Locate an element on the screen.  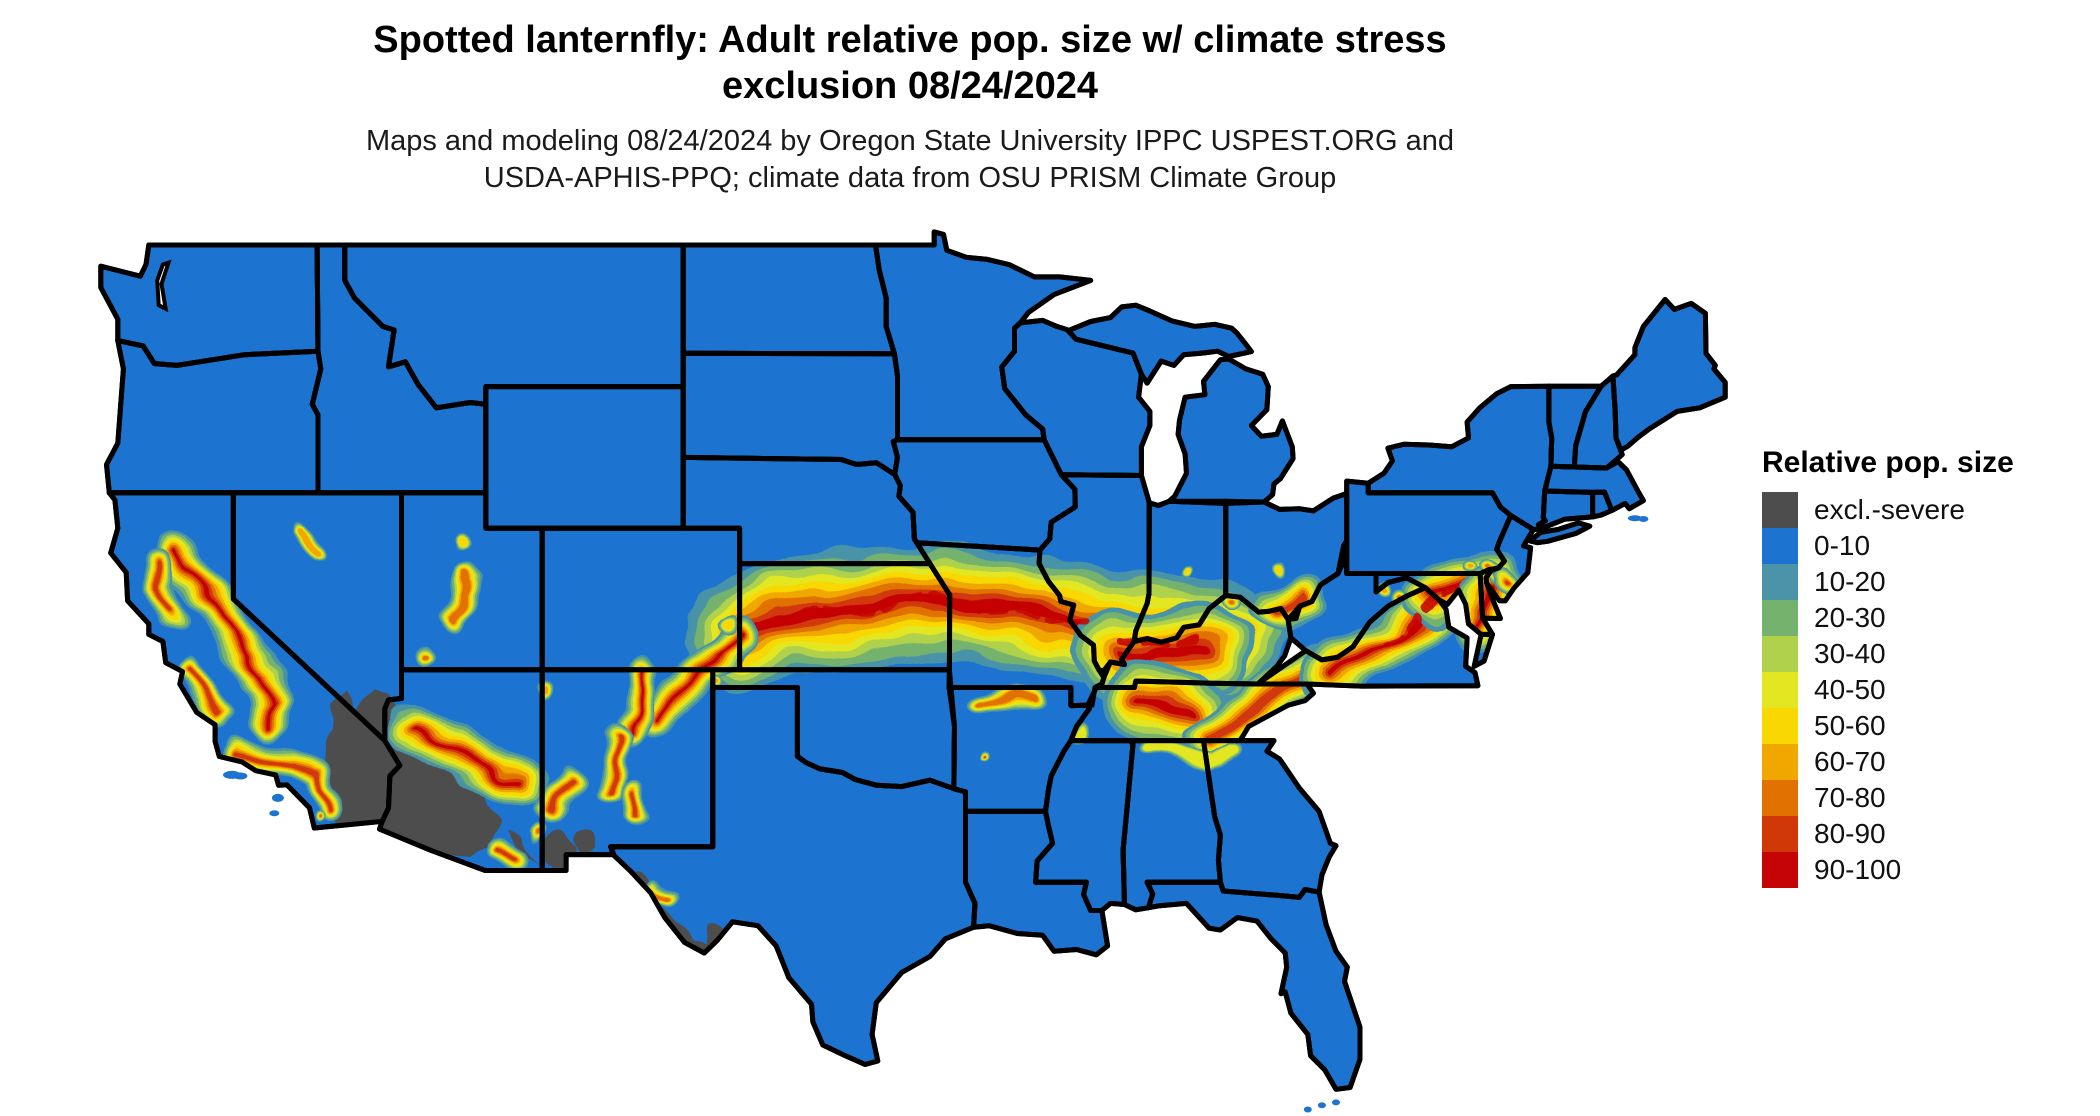
legend-title: Relative pop. size is located at coordinates (1888, 462).